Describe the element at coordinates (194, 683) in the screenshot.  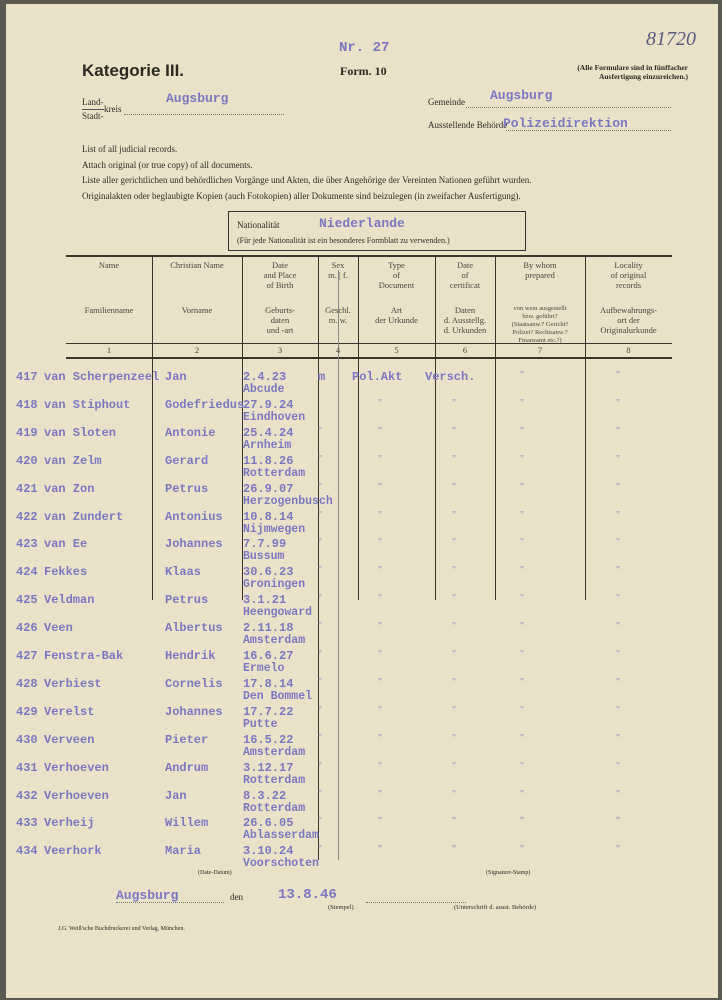
I see `first-name: Cornelis` at that location.